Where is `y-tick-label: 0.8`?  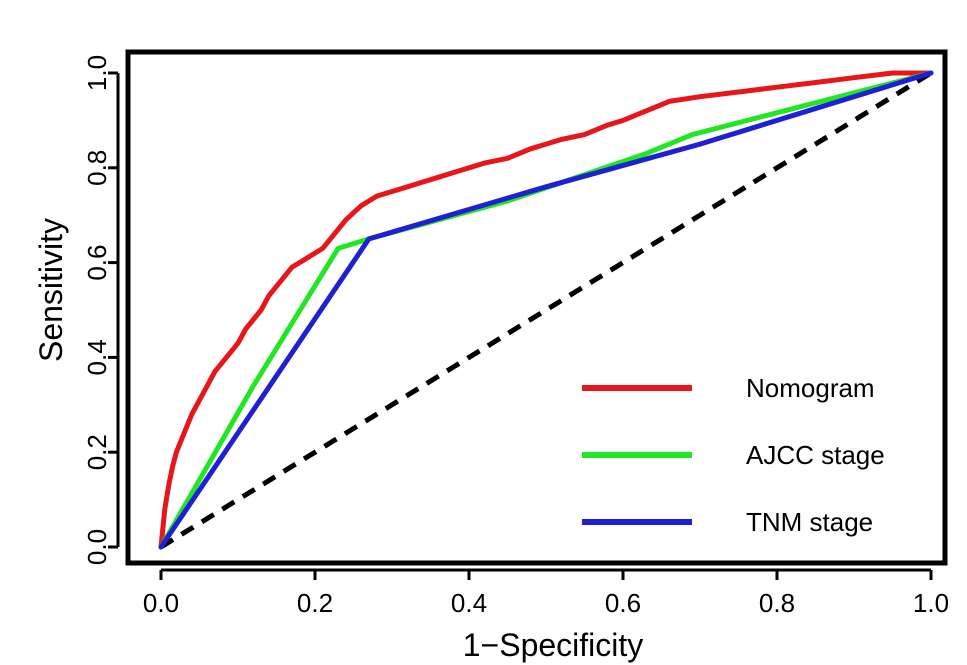
y-tick-label: 0.8 is located at coordinates (97, 168).